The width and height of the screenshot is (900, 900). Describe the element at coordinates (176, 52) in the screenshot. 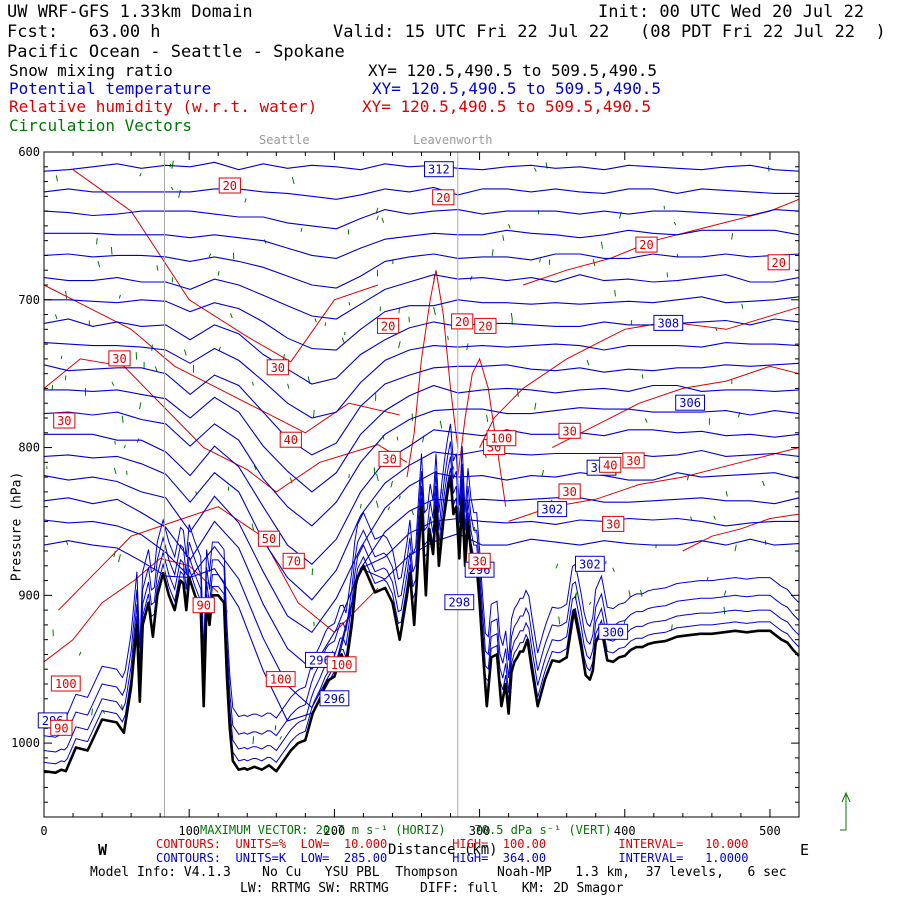

I see `region-label: Pacific Ocean - Seattle - Spokane` at that location.